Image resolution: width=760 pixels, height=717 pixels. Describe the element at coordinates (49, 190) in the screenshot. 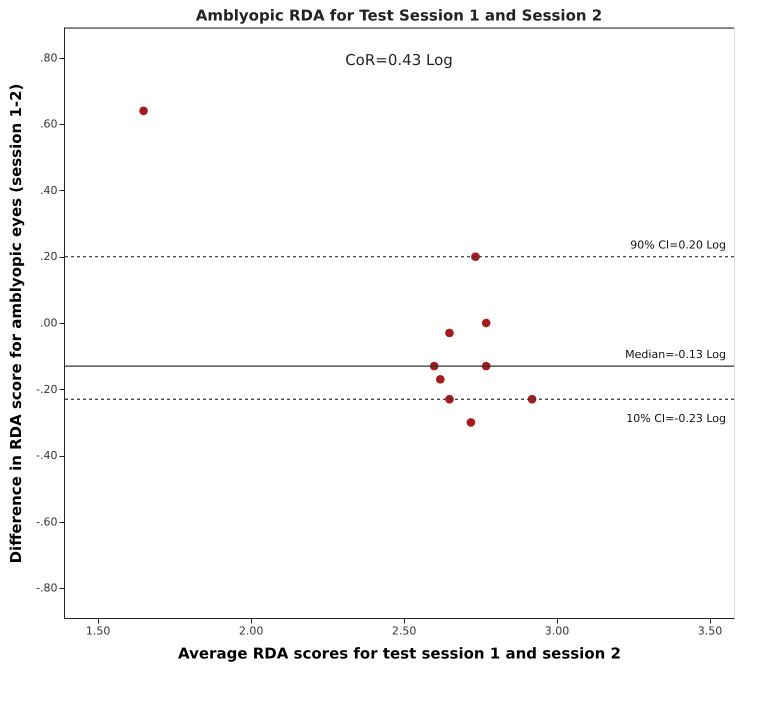

I see `y-tick-label: .40` at that location.